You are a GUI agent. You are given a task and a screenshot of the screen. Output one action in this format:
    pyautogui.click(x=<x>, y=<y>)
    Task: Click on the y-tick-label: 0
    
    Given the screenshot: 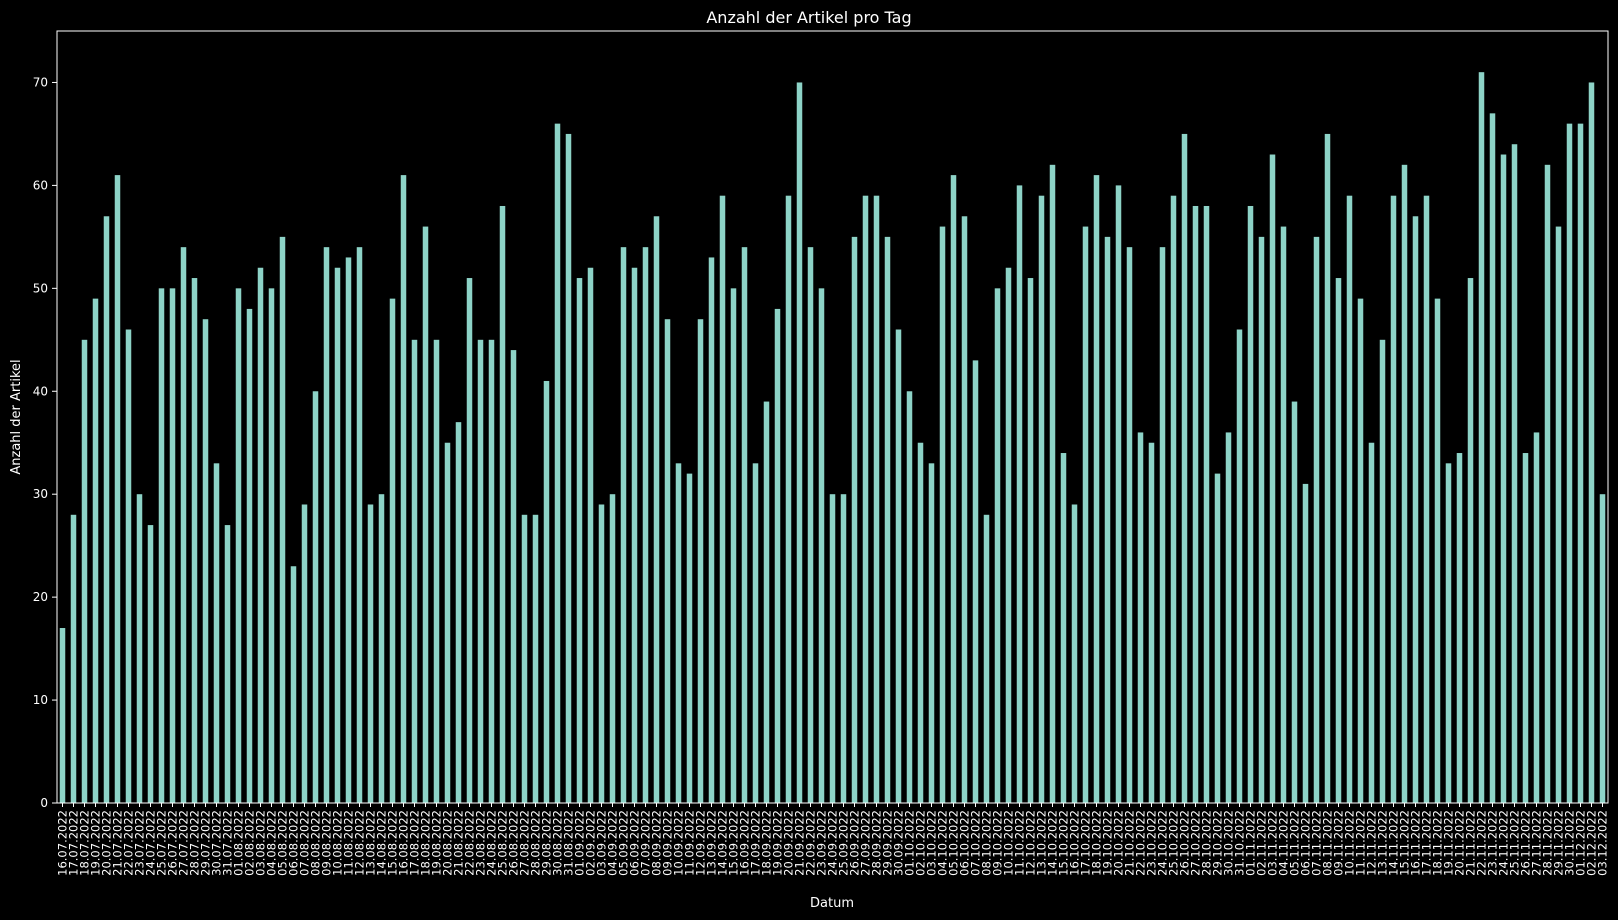 What is the action you would take?
    pyautogui.click(x=44, y=803)
    